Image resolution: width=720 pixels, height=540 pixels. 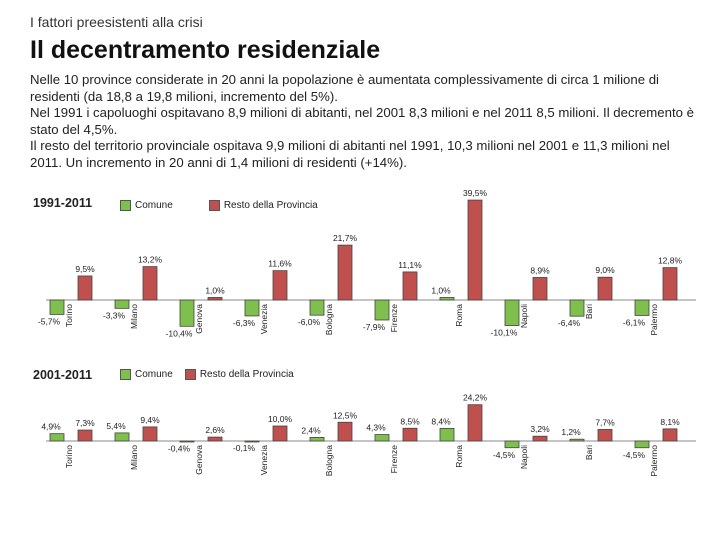 I want to click on page-title: Il decentramento residenziale, so click(x=205, y=50).